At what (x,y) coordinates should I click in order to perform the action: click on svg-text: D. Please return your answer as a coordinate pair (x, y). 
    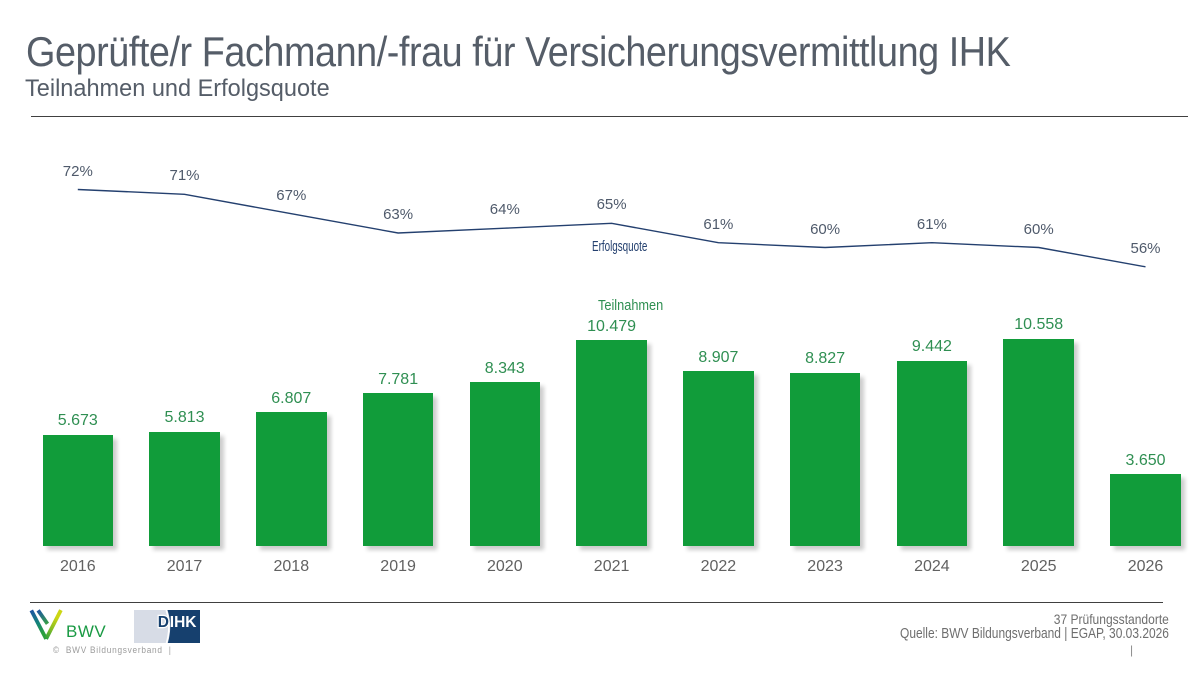
    Looking at the image, I should click on (163, 622).